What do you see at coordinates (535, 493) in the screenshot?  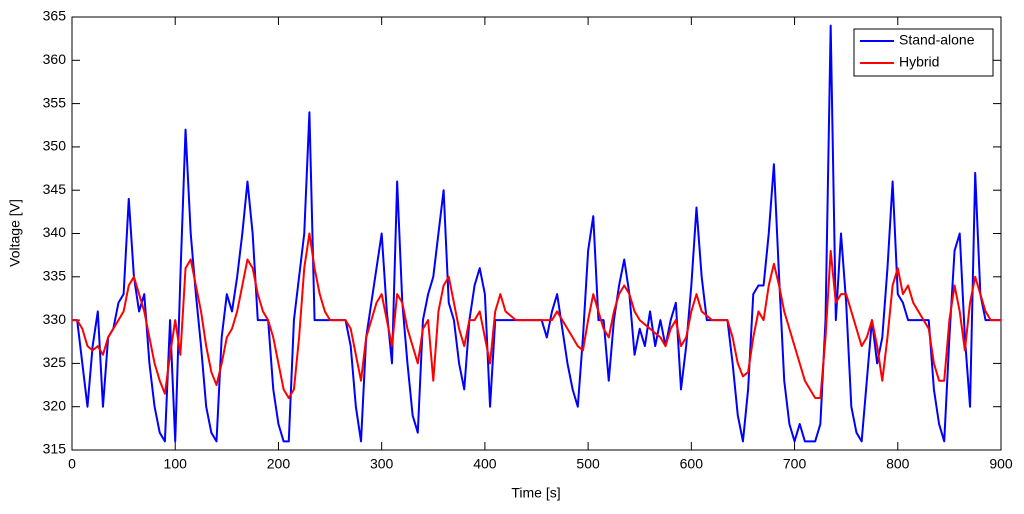 I see `x-axis-label: Time [s]` at bounding box center [535, 493].